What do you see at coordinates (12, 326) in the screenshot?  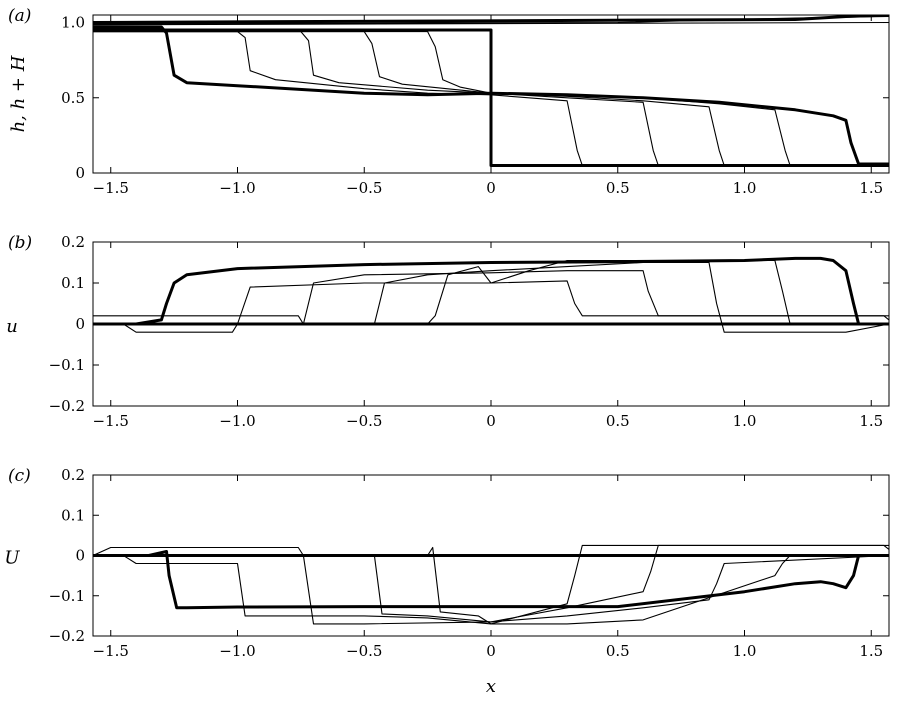 I see `y-axis-label: u` at bounding box center [12, 326].